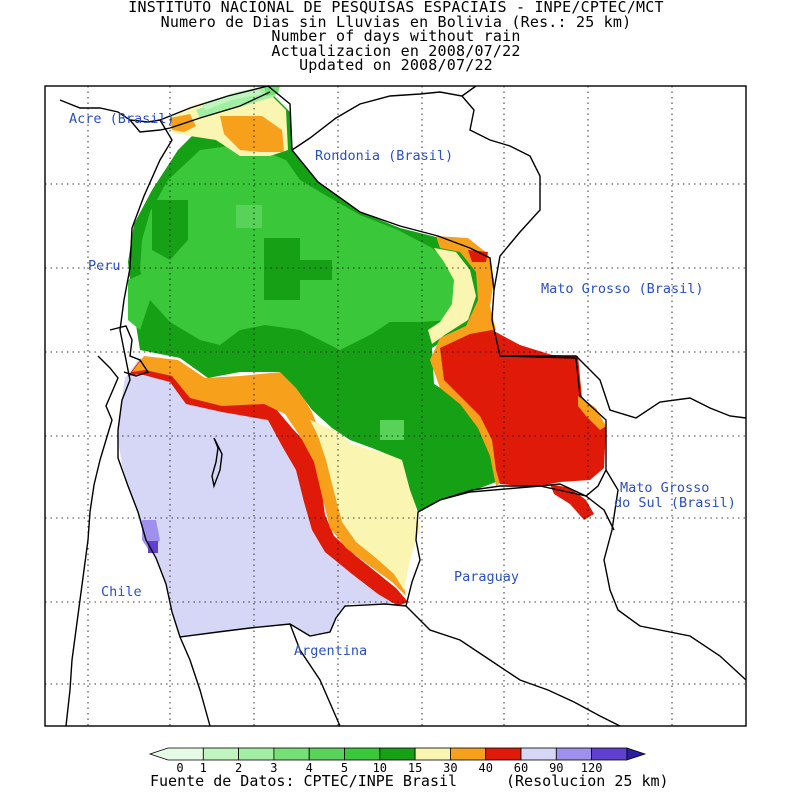 The image size is (792, 812). I want to click on label-rondonia: Rondonia (Brasil), so click(384, 156).